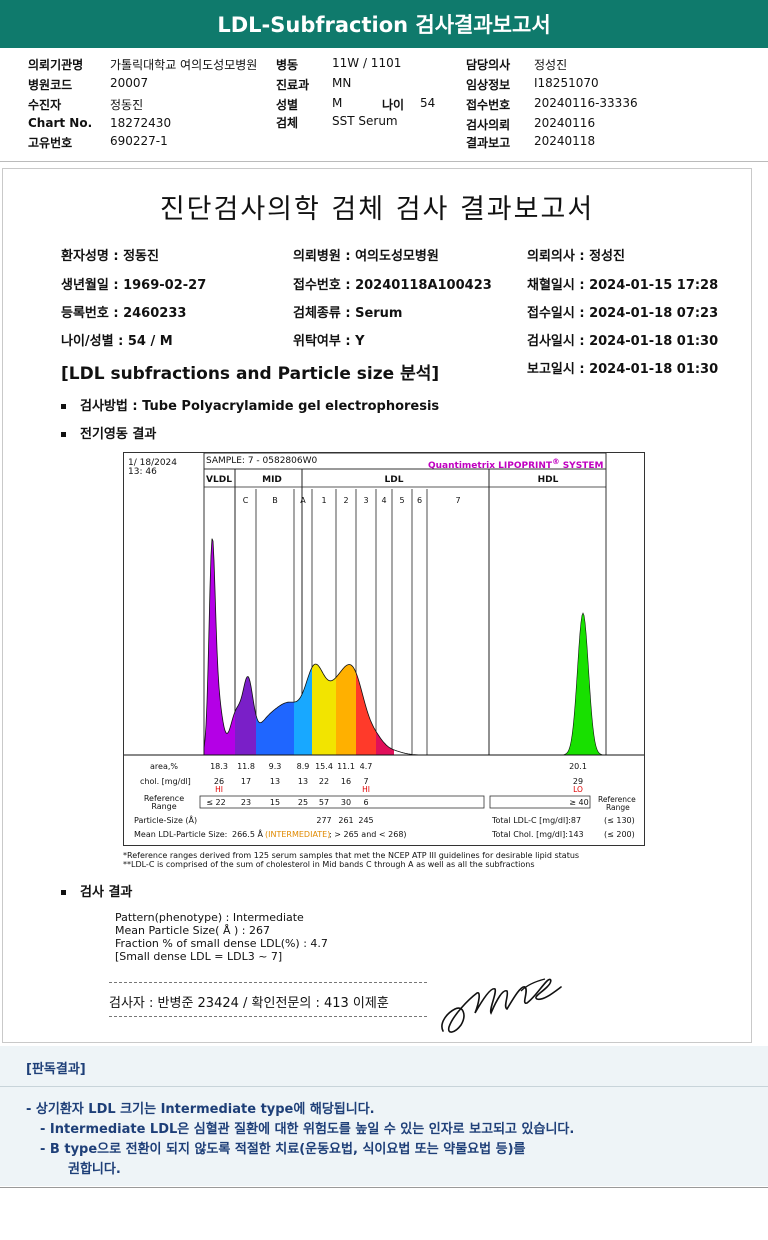  I want to click on row-label-area: area,%, so click(164, 766).